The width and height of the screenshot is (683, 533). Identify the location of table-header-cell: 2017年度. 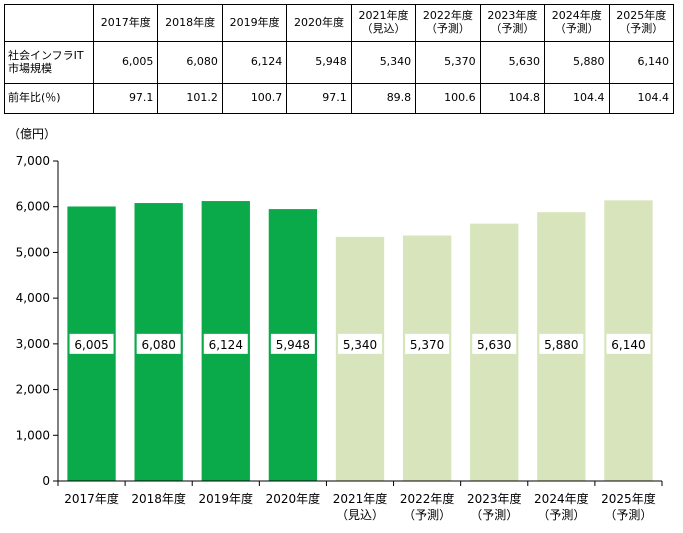
(125, 23).